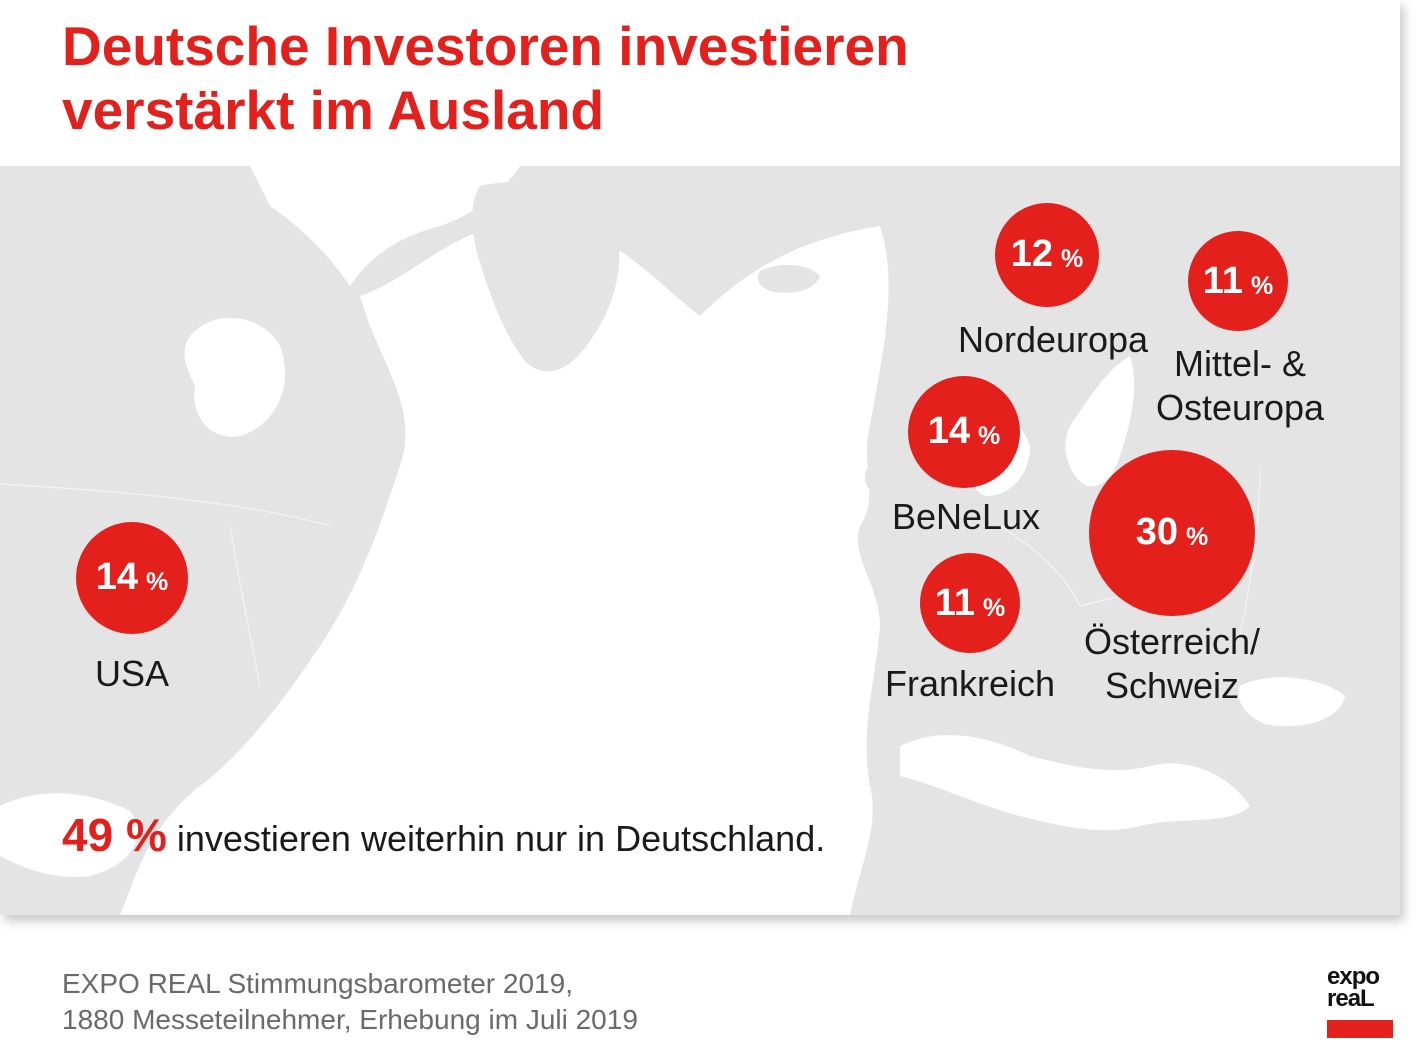  I want to click on logo-line-1: expo, so click(1353, 976).